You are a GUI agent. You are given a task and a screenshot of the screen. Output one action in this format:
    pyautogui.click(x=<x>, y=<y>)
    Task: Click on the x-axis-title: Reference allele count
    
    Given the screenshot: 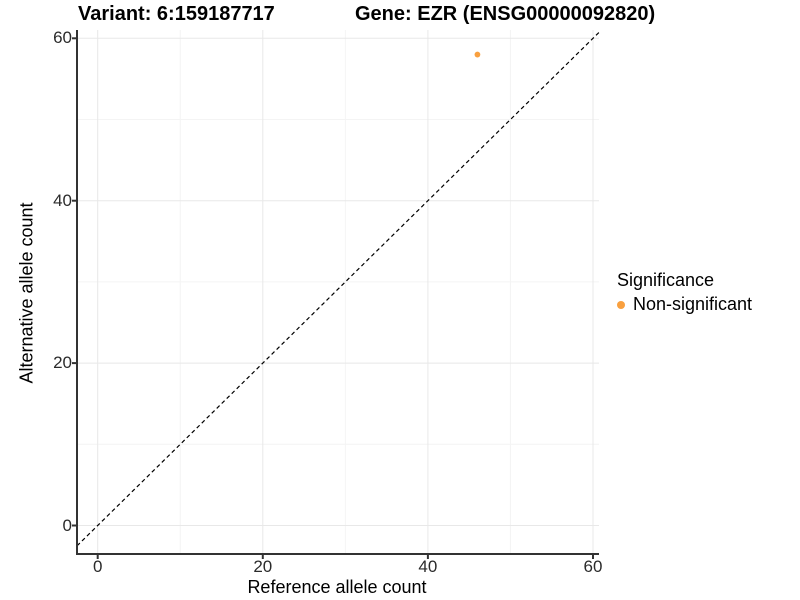 What is the action you would take?
    pyautogui.click(x=337, y=587)
    